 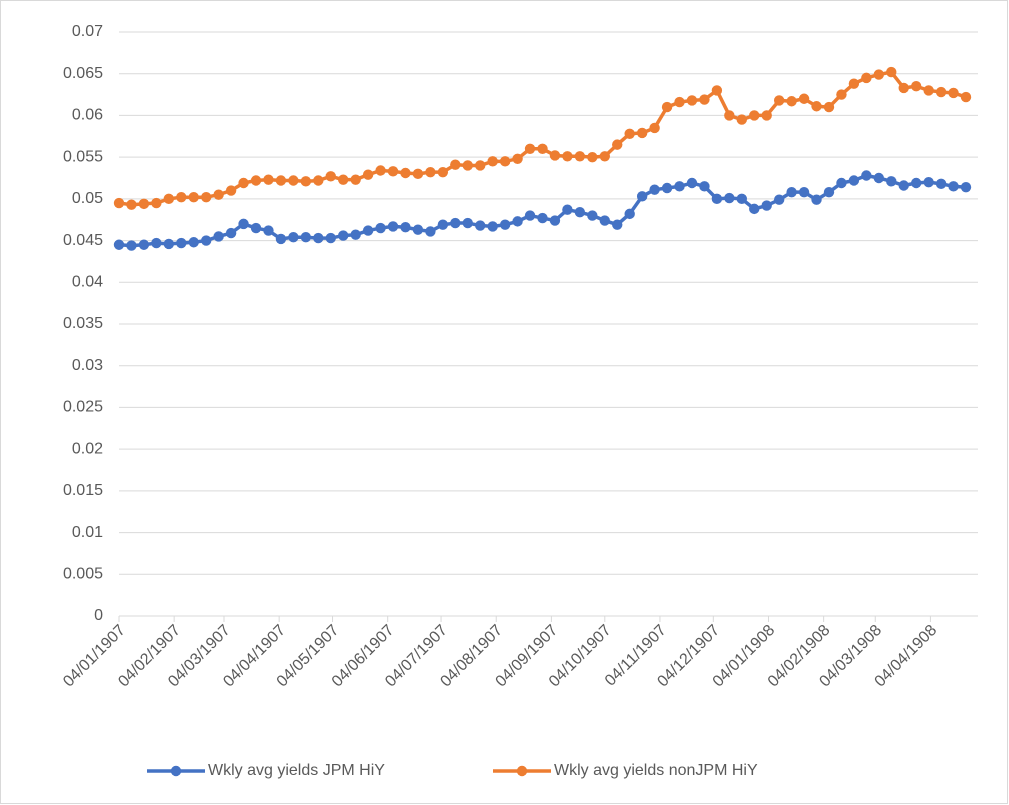 I want to click on y-tick-label: 0.045, so click(x=83, y=240).